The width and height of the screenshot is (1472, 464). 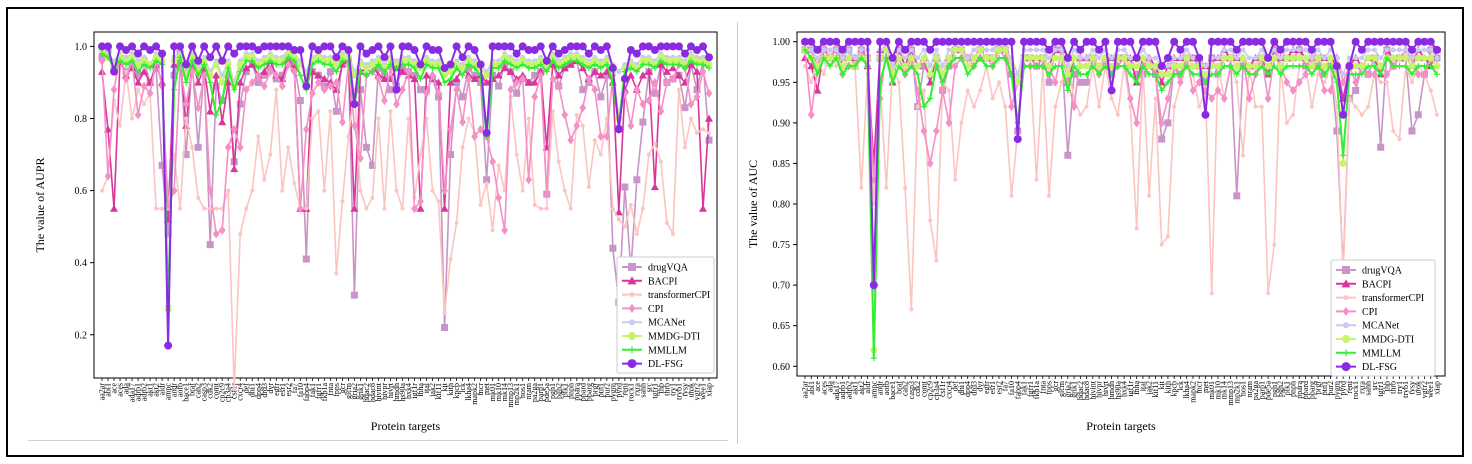 What do you see at coordinates (1067, 389) in the screenshot?
I see `x-tick-label: gria2` at bounding box center [1067, 389].